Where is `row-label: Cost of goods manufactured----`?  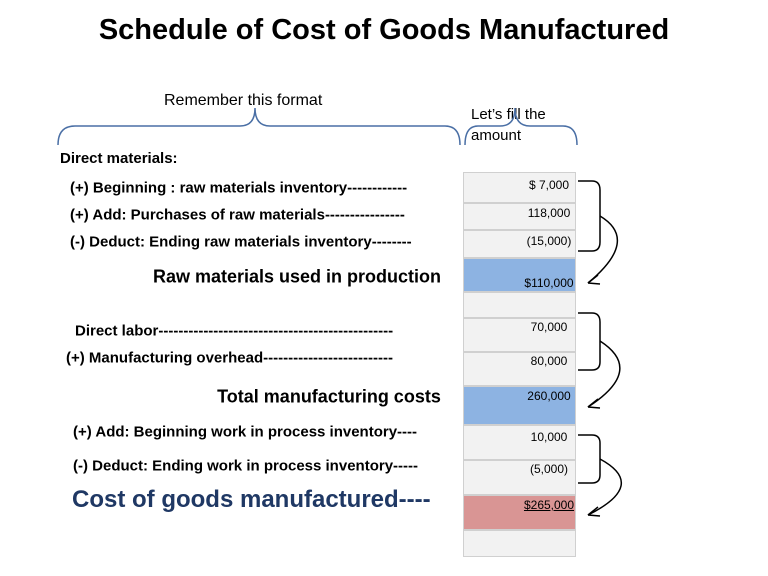
row-label: Cost of goods manufactured---- is located at coordinates (251, 499).